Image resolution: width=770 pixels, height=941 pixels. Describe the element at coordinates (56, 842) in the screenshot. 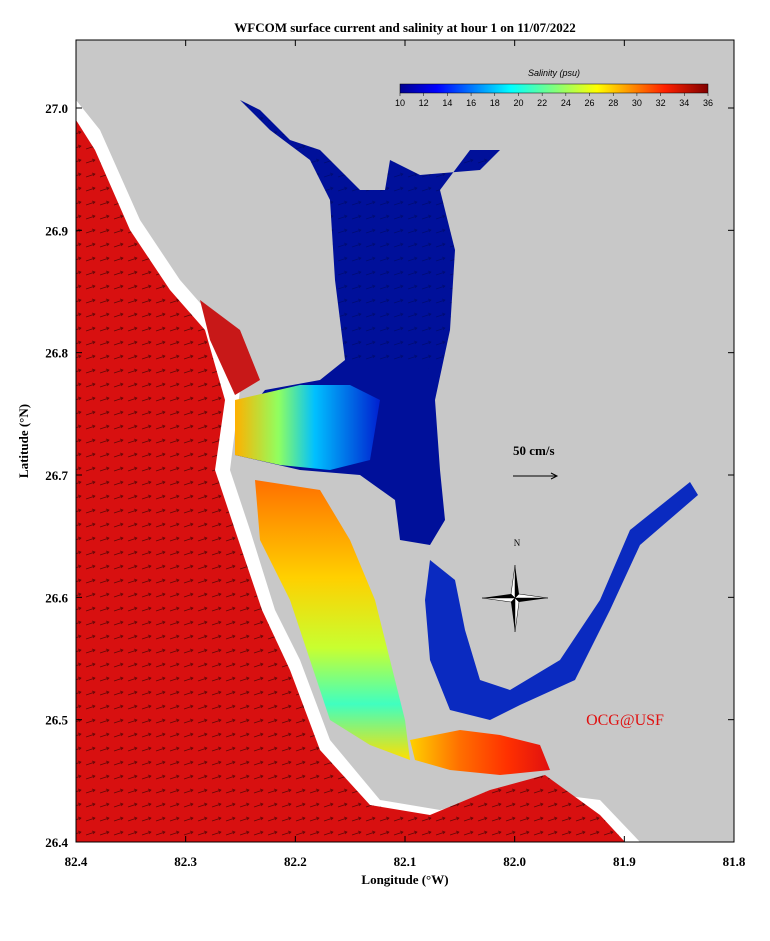

I see `y-tick-label: 26.4` at that location.